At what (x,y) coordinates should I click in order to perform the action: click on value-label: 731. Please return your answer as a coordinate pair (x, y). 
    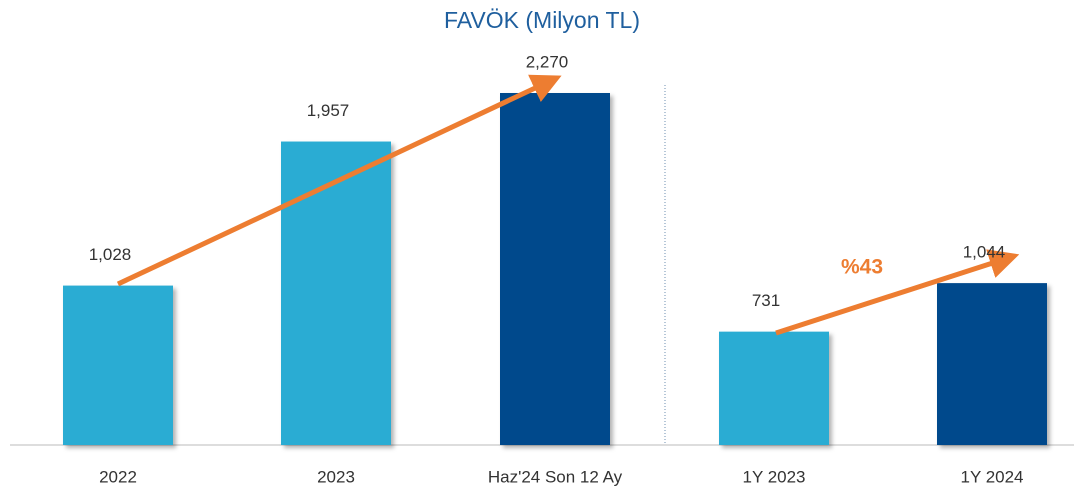
    Looking at the image, I should click on (766, 300).